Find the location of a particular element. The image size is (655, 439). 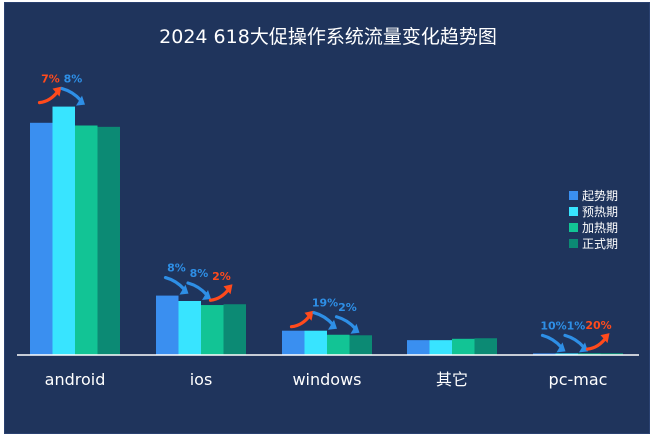

change-label: 20% is located at coordinates (598, 325).